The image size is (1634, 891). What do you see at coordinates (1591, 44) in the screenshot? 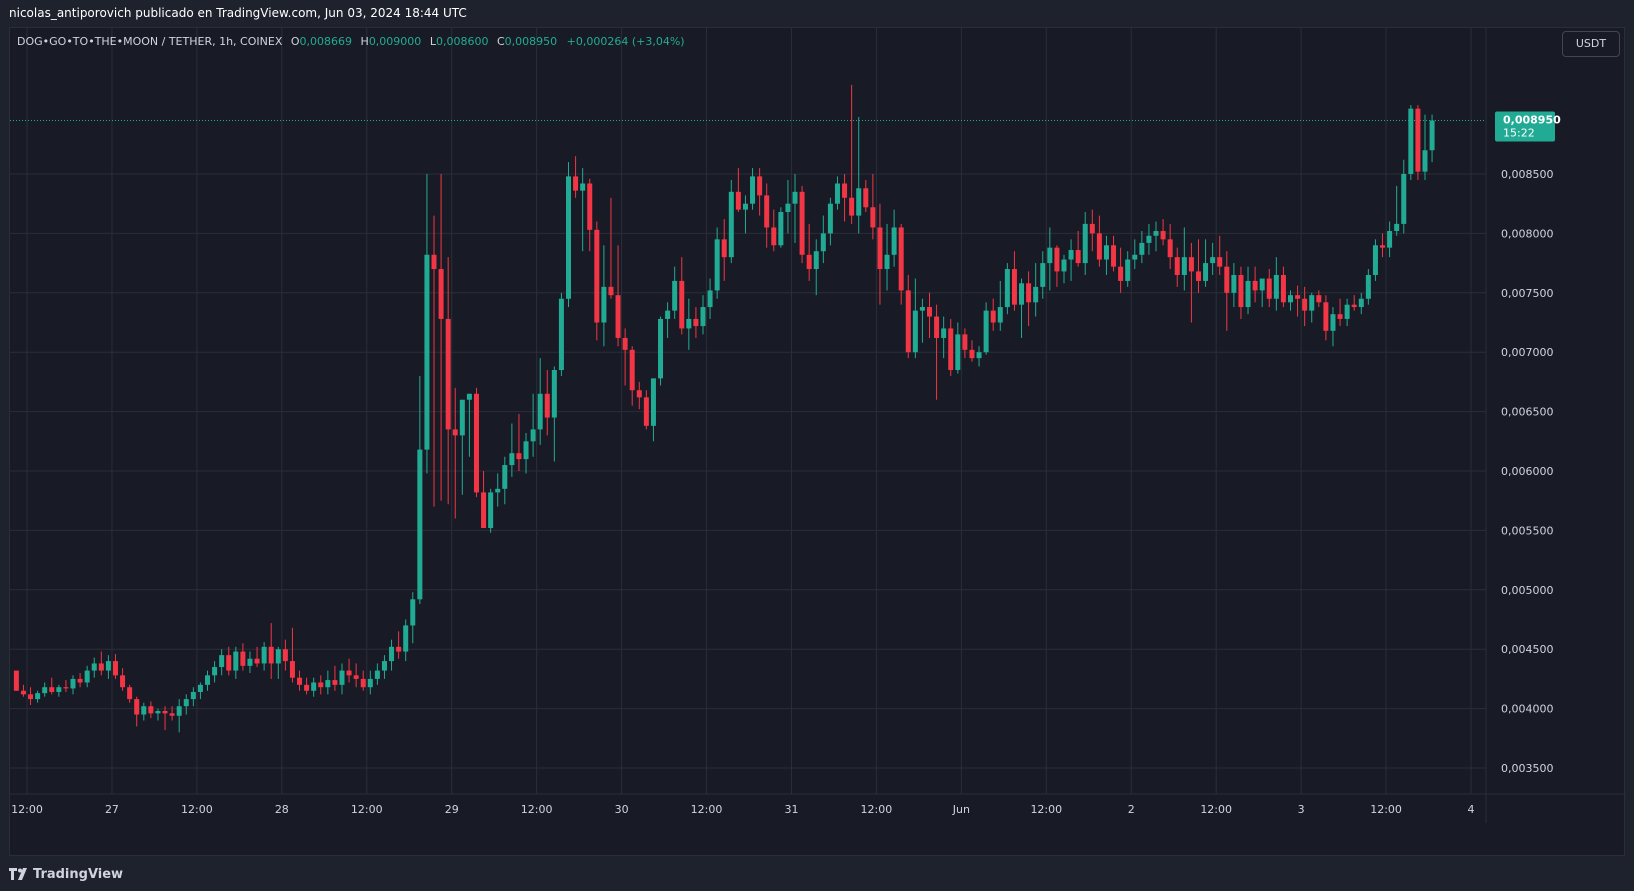
I see `currency-button: USDT` at bounding box center [1591, 44].